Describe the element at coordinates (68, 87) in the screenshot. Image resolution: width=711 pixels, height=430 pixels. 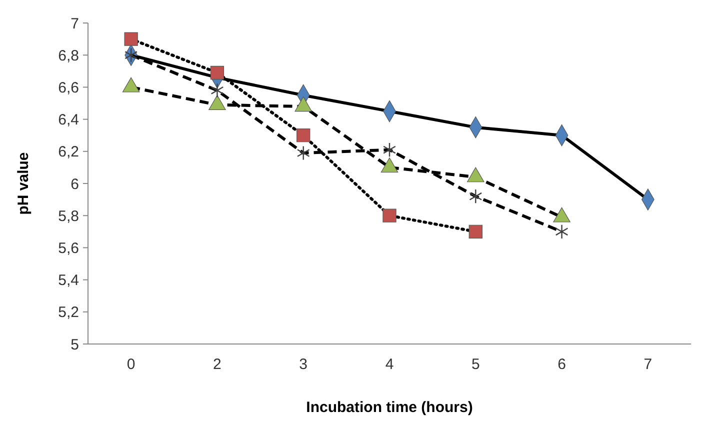
I see `y-tick-label: 6,6` at that location.